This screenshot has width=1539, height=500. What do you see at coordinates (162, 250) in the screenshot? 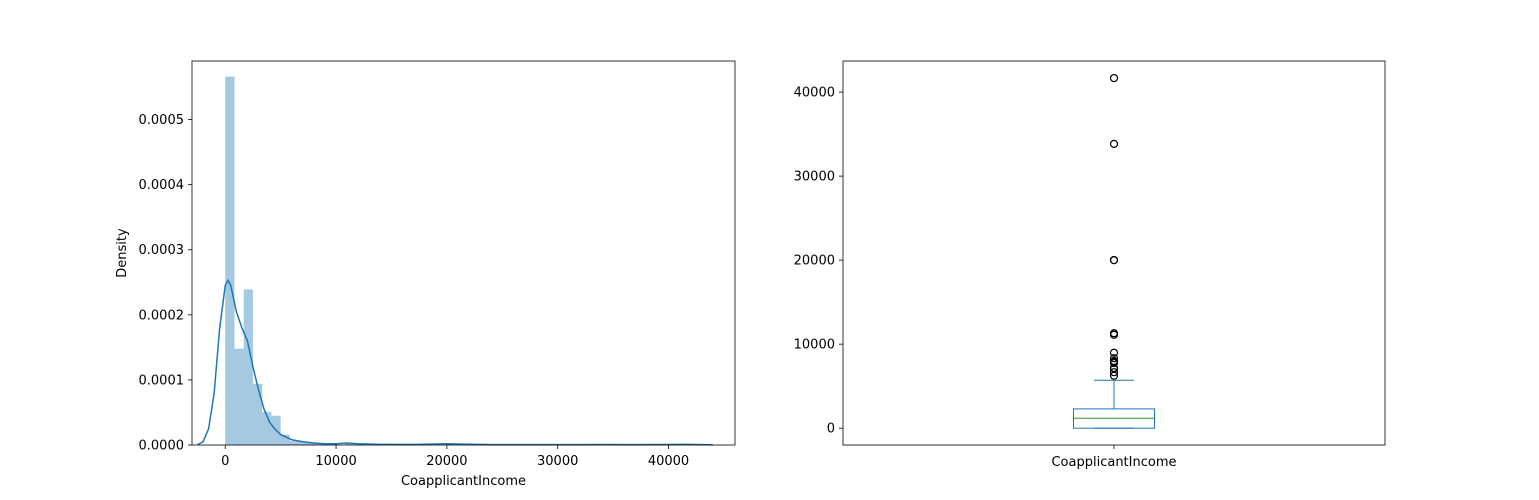
I see `y-tick-label: 0.0003` at bounding box center [162, 250].